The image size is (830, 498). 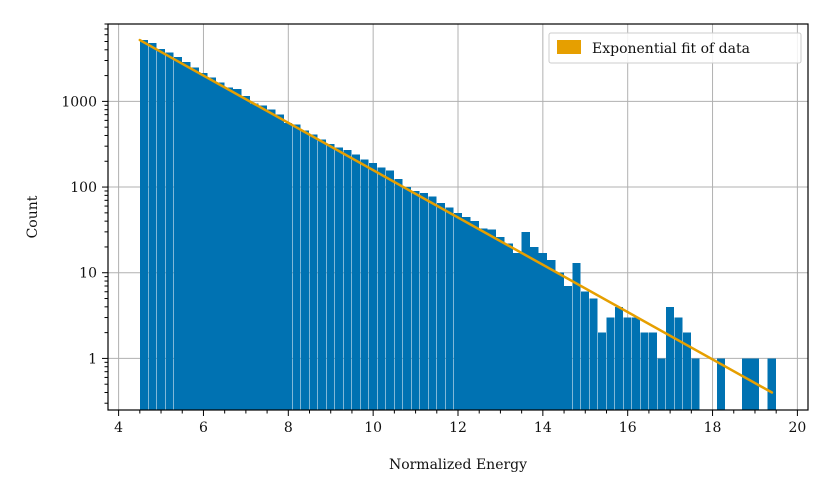 I want to click on legend: Exponential fit of data, so click(x=675, y=48).